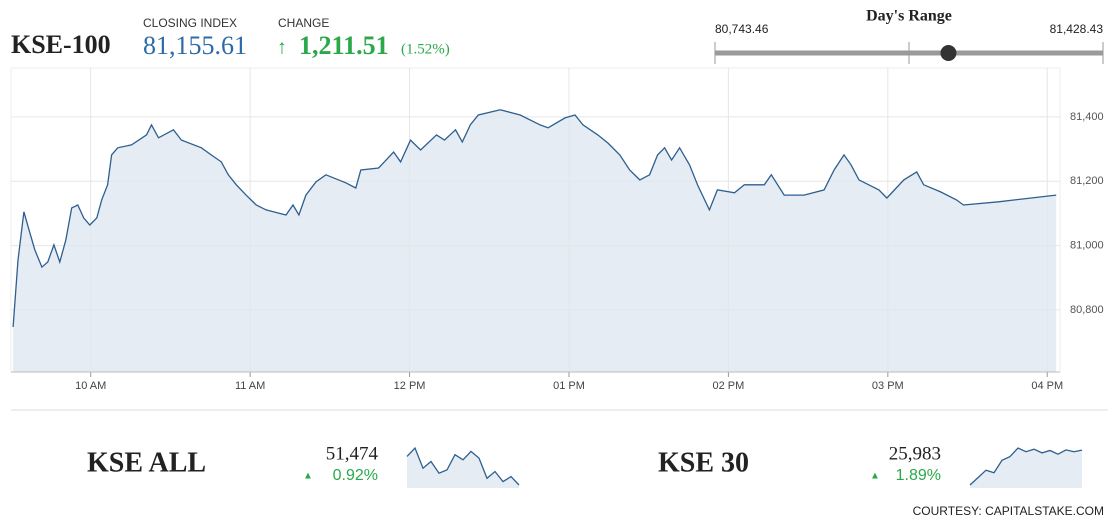 This screenshot has height=521, width=1108. I want to click on mini-change: 0.92%, so click(355, 475).